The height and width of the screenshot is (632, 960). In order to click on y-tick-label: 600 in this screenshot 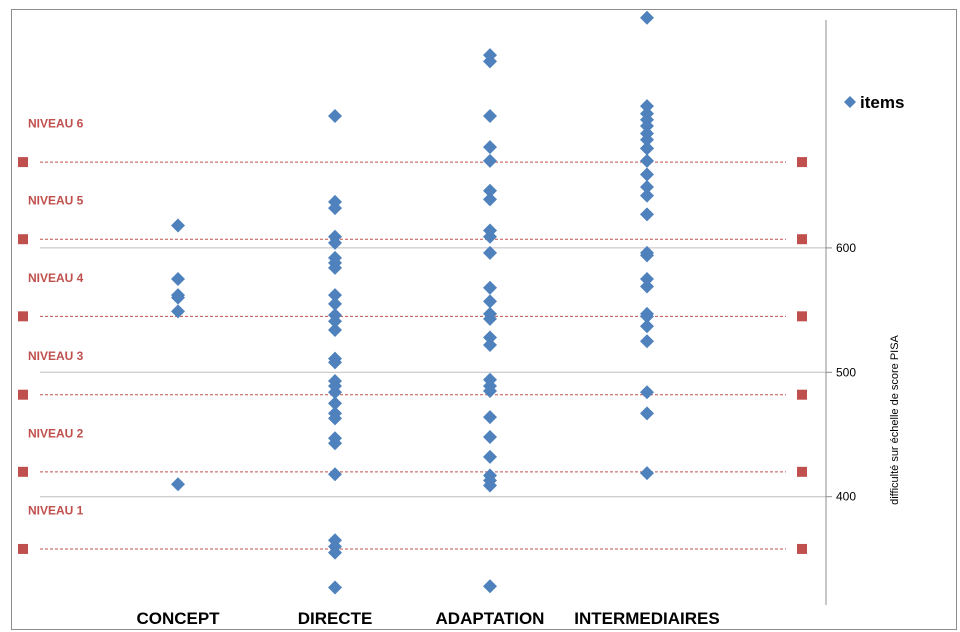, I will do `click(846, 248)`.